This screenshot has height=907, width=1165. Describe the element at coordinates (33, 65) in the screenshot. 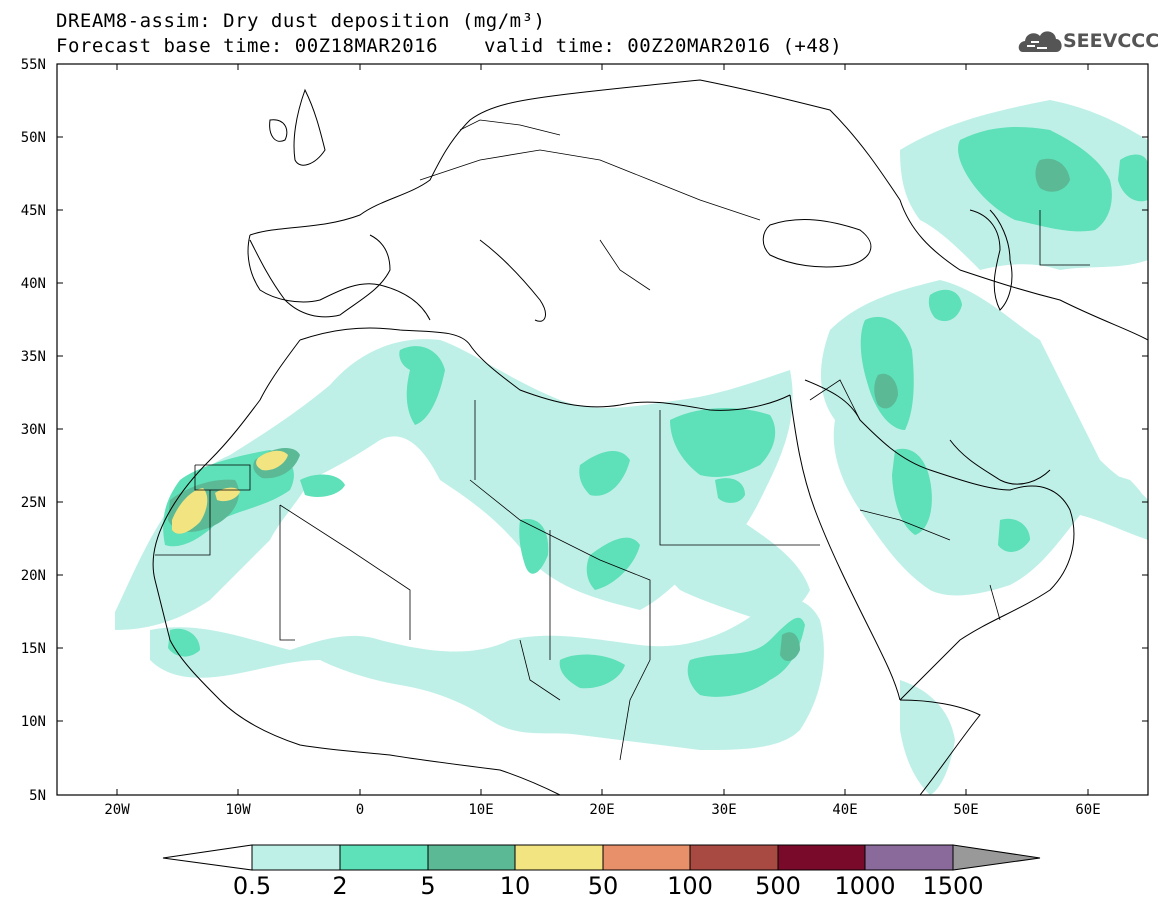

I see `lat-label: 55N` at that location.